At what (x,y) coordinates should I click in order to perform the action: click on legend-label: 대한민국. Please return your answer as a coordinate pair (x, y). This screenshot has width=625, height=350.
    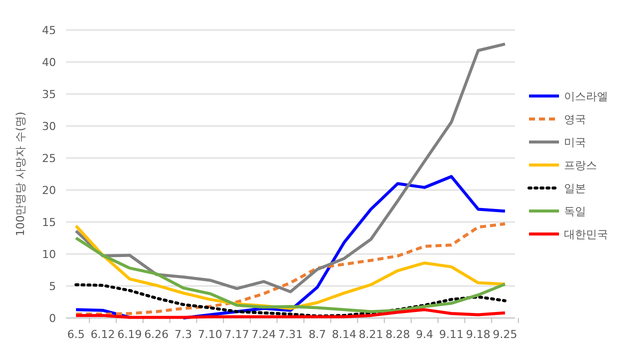
    Looking at the image, I should click on (586, 234).